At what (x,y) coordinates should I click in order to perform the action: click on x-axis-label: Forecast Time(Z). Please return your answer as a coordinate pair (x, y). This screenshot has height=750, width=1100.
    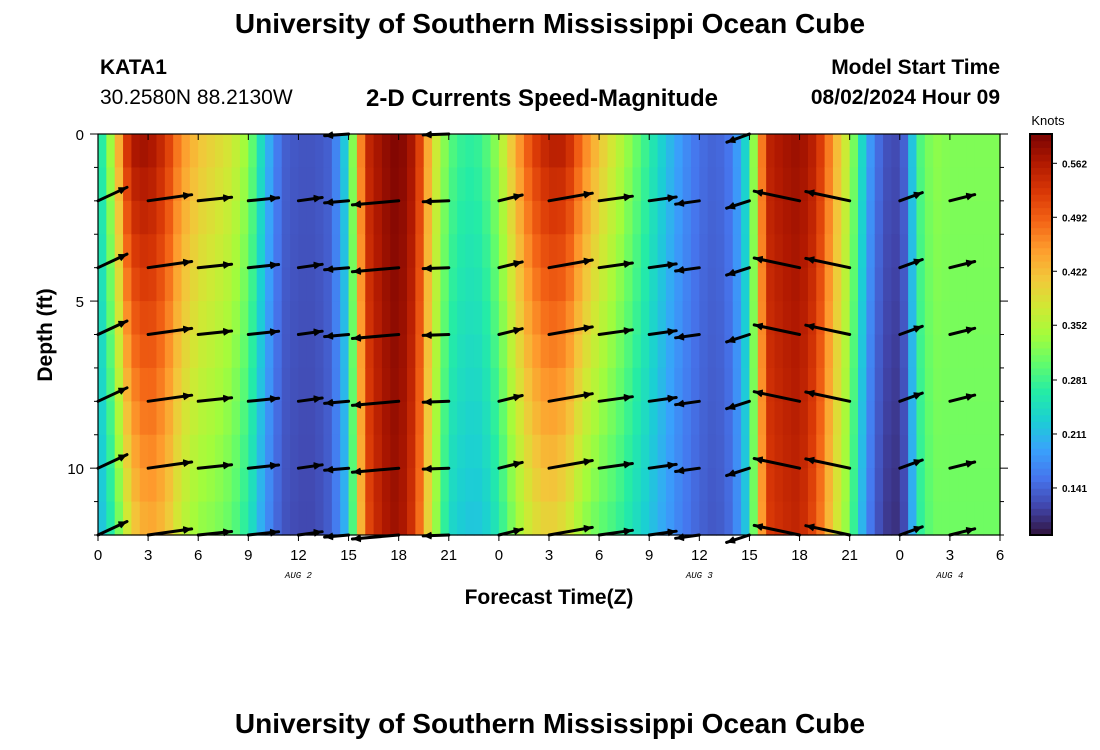
    Looking at the image, I should click on (549, 597).